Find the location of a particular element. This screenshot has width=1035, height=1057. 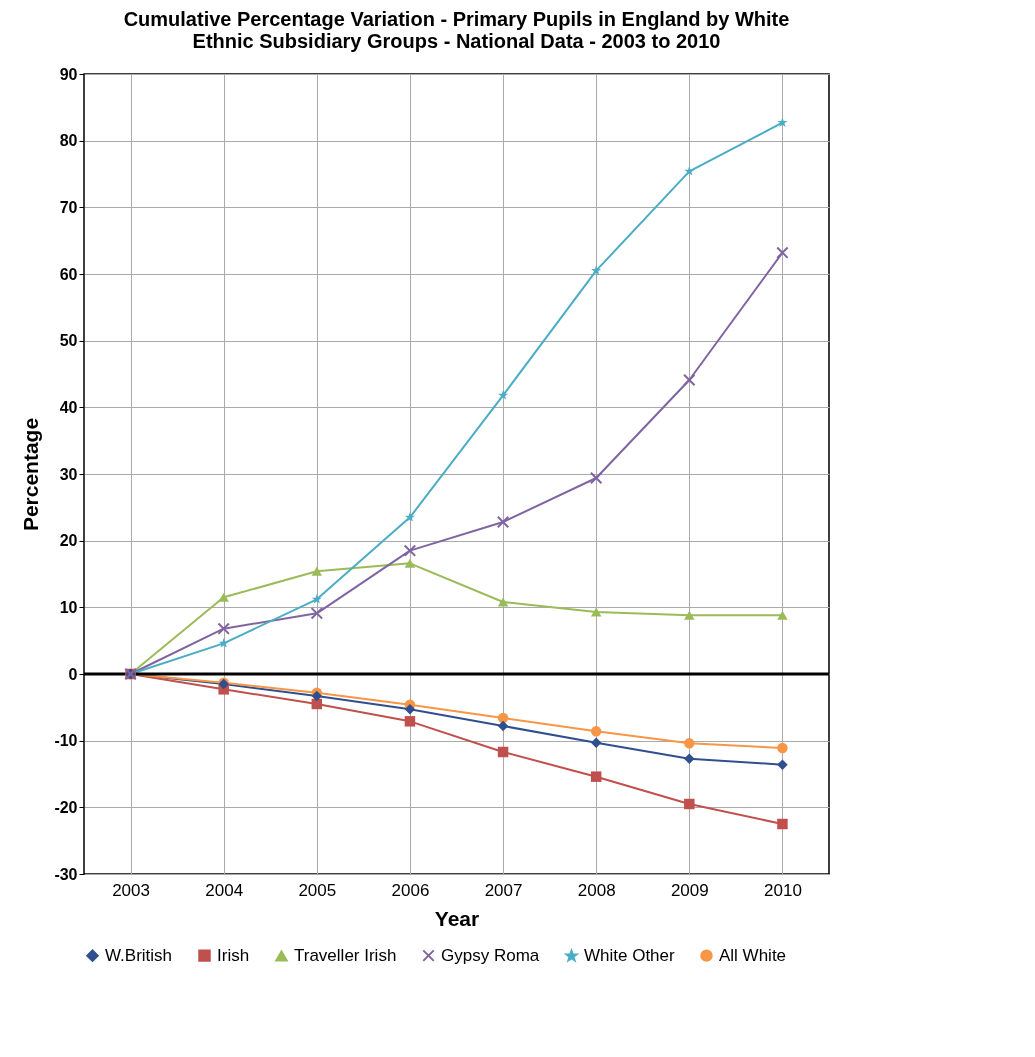

y-tick-label: 50 is located at coordinates (68, 341).